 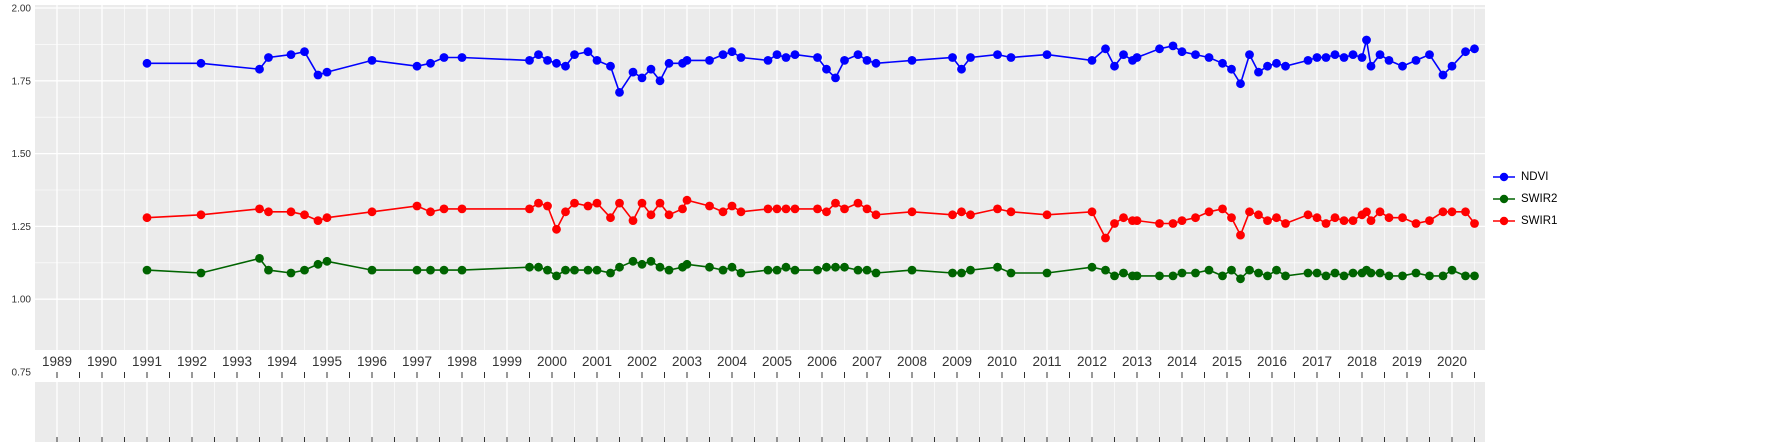 I want to click on legend-item-swir1: SWIR1, so click(x=1524, y=220).